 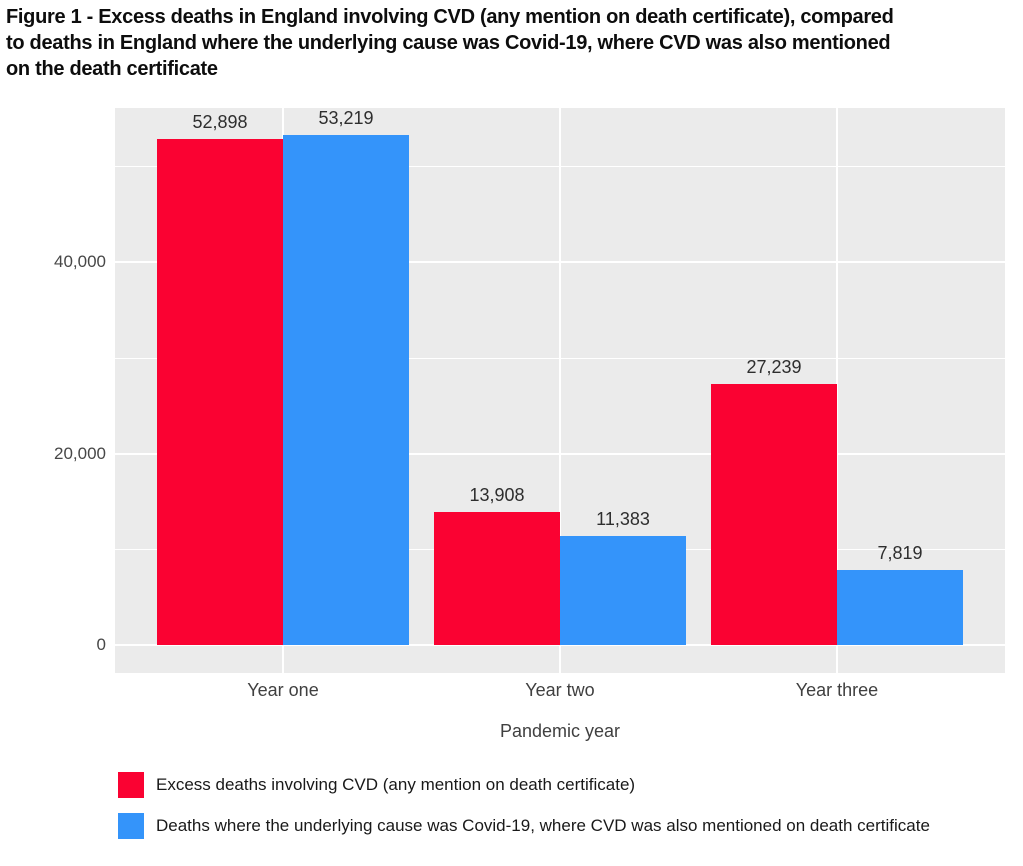 I want to click on bar-excess-cvd-year-three, so click(x=774, y=514).